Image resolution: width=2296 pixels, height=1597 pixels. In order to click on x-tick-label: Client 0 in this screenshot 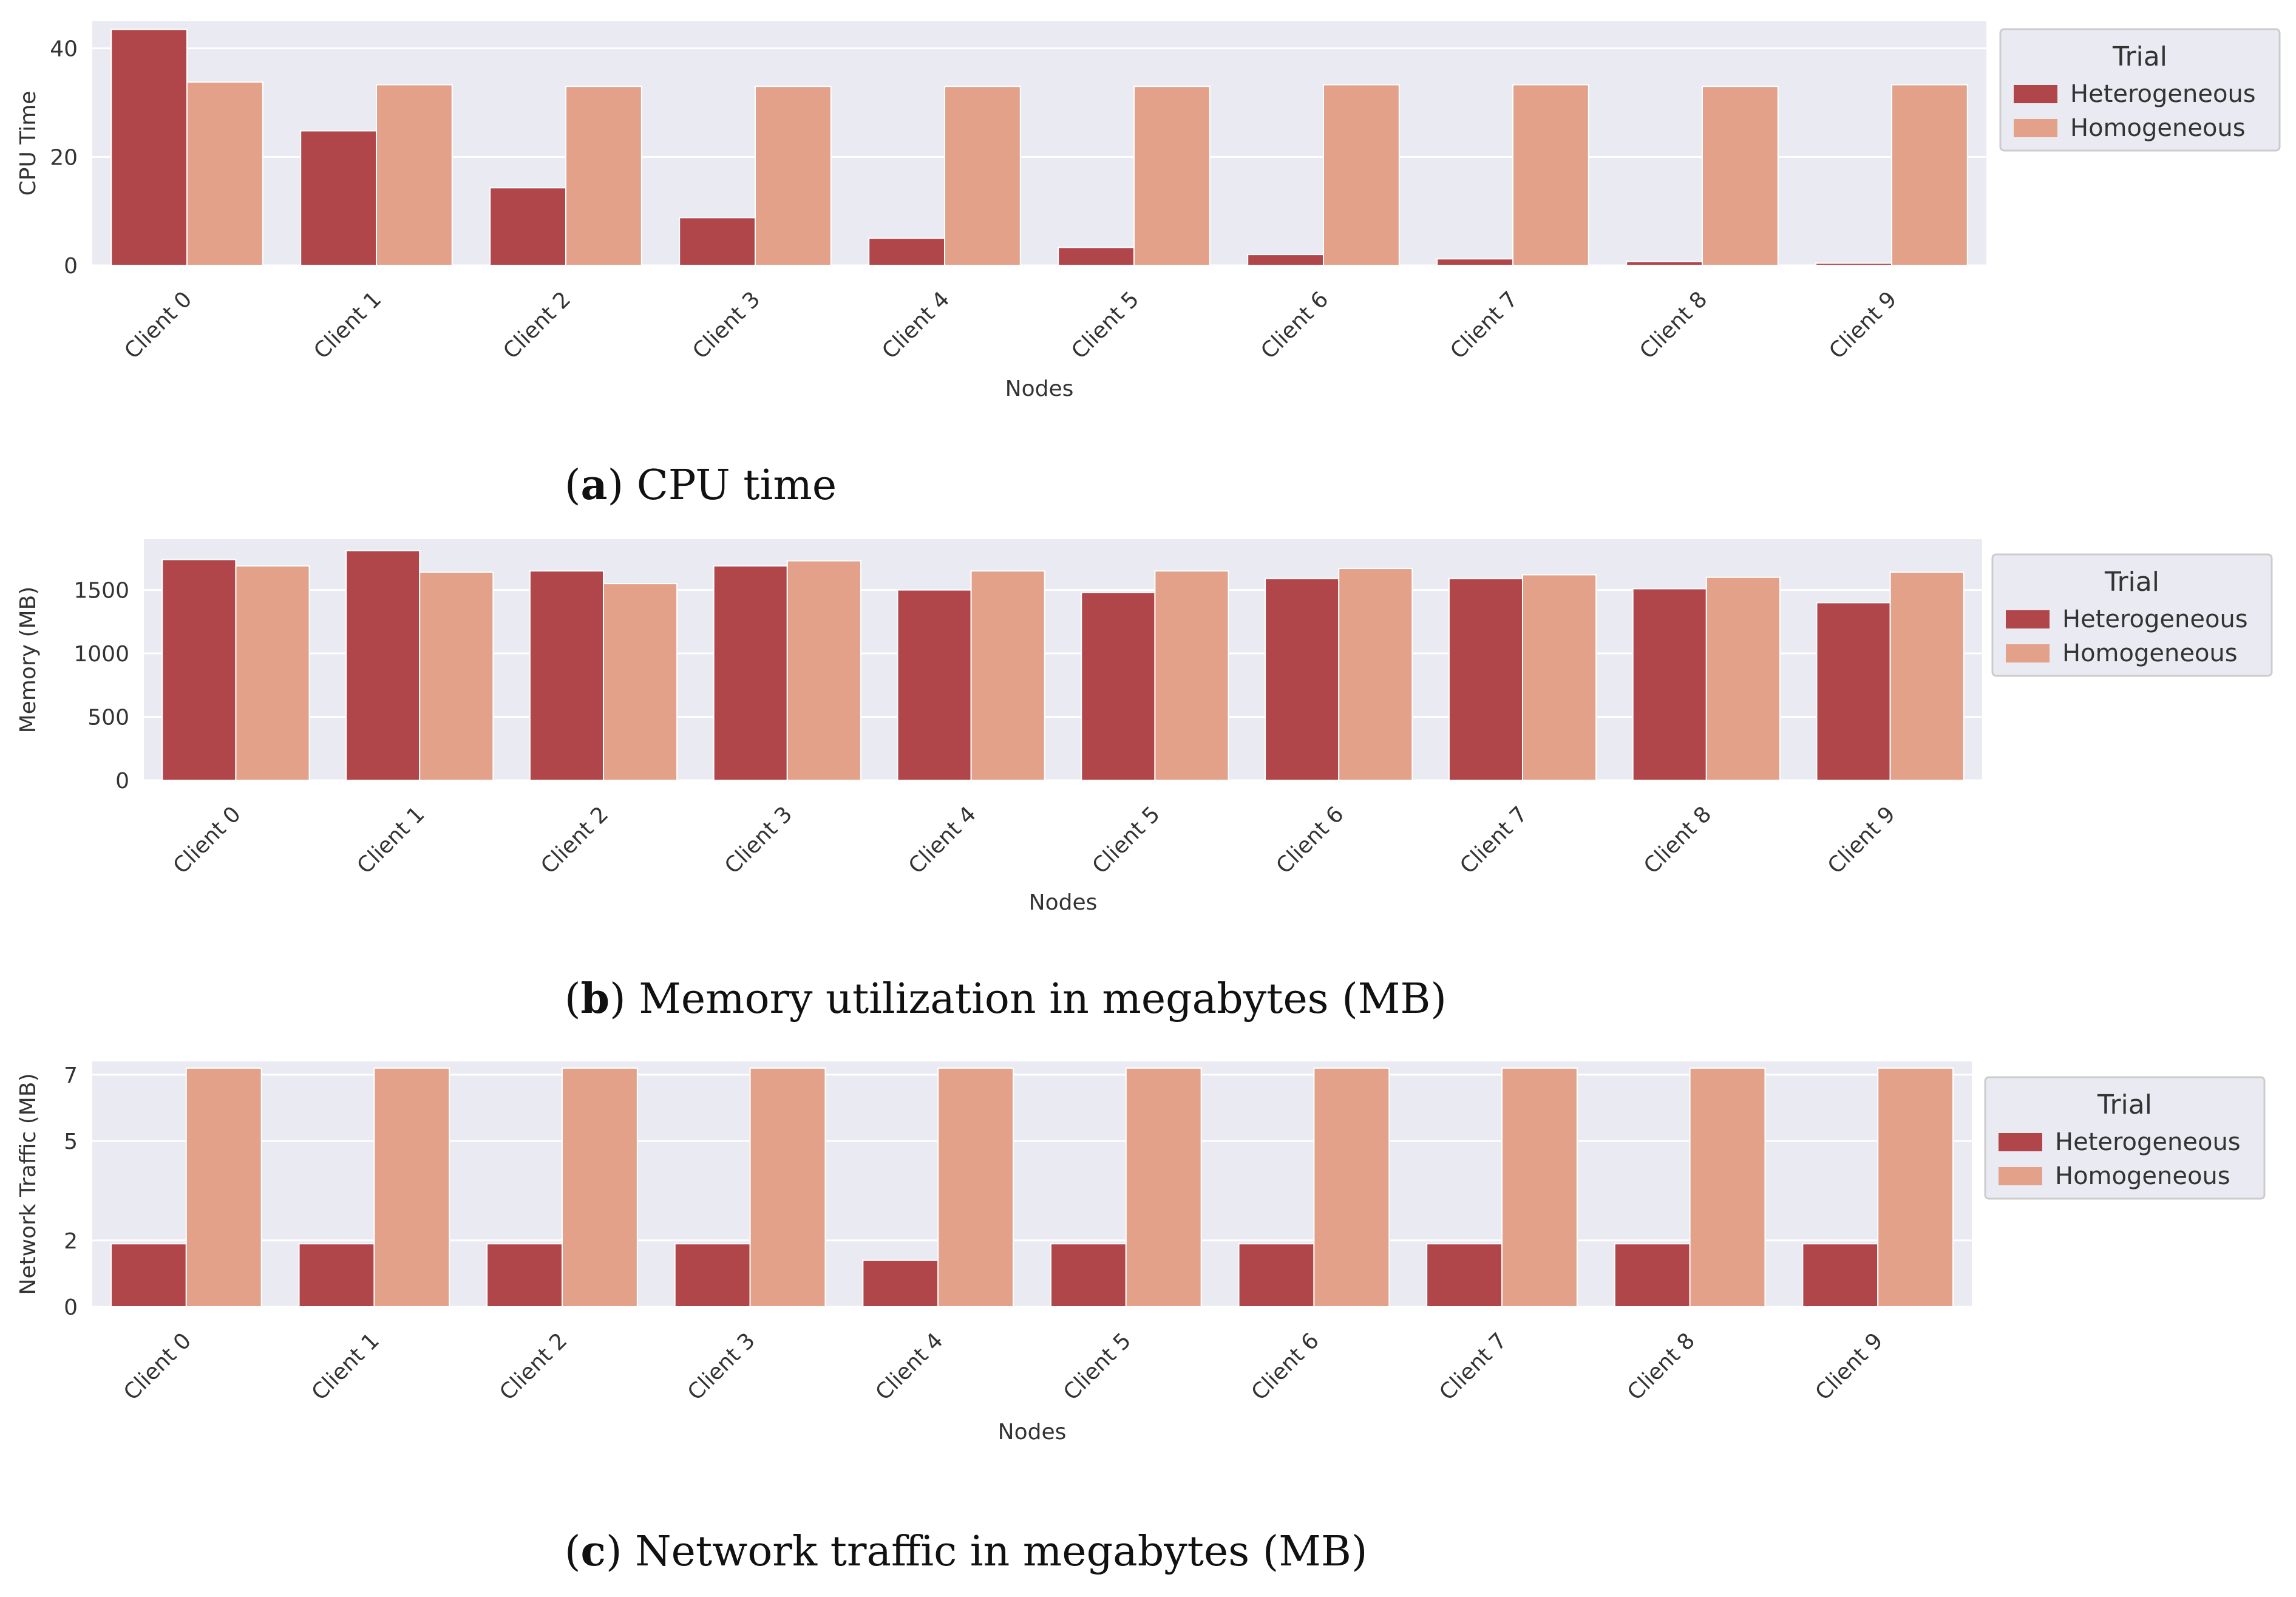, I will do `click(158, 325)`.